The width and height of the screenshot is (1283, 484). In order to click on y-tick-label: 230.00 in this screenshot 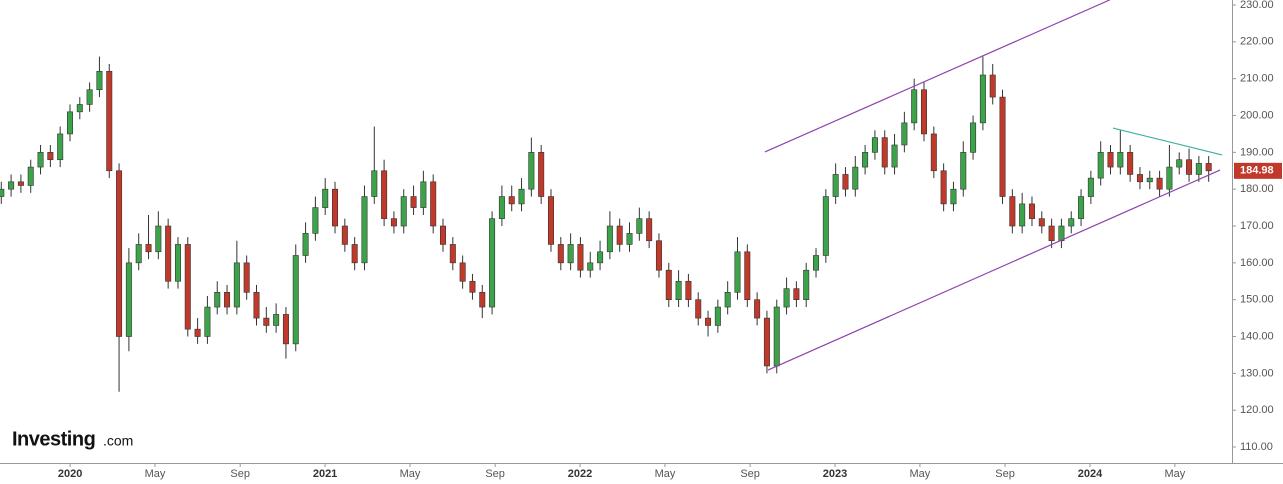, I will do `click(1257, 5)`.